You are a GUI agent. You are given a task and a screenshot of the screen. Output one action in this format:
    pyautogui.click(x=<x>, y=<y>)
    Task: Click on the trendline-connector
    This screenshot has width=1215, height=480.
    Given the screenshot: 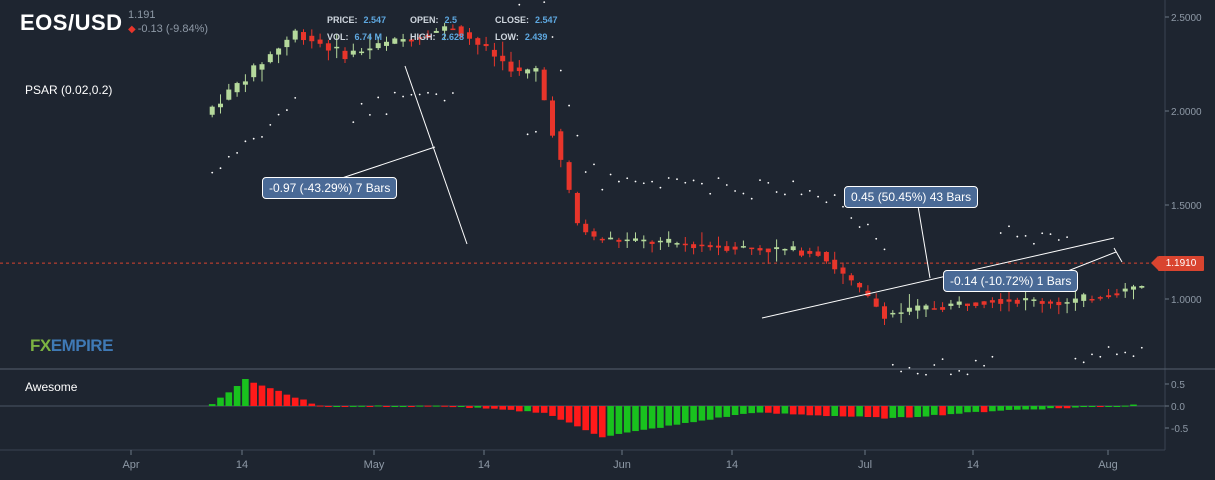 What is the action you would take?
    pyautogui.click(x=382, y=164)
    